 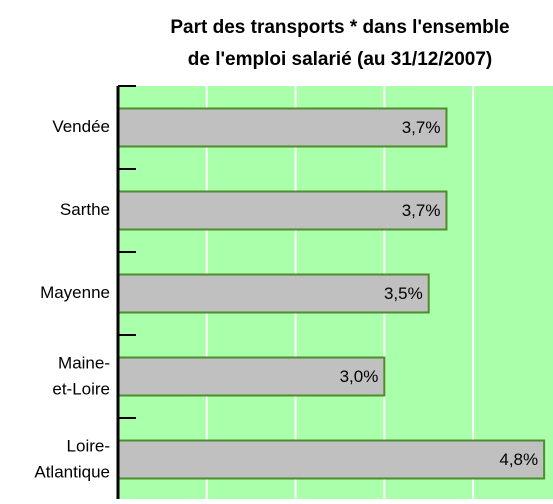 What do you see at coordinates (339, 27) in the screenshot?
I see `chart-title: Part des transports * dans l'ensemble` at bounding box center [339, 27].